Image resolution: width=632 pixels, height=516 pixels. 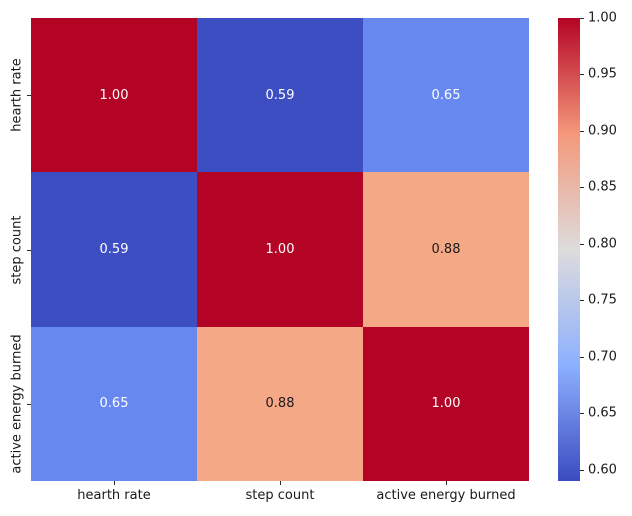 What do you see at coordinates (602, 18) in the screenshot?
I see `colorbar-tick-label: 1.00` at bounding box center [602, 18].